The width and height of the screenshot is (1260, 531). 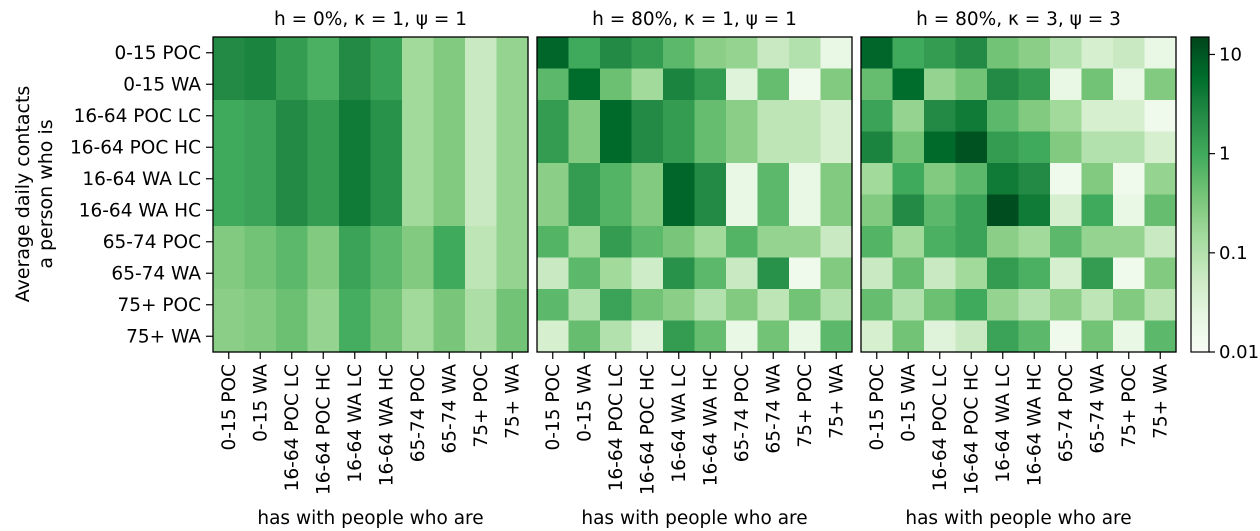 What do you see at coordinates (137, 116) in the screenshot?
I see `row-label-16-64-poc-lc: 16-64 POC LC` at bounding box center [137, 116].